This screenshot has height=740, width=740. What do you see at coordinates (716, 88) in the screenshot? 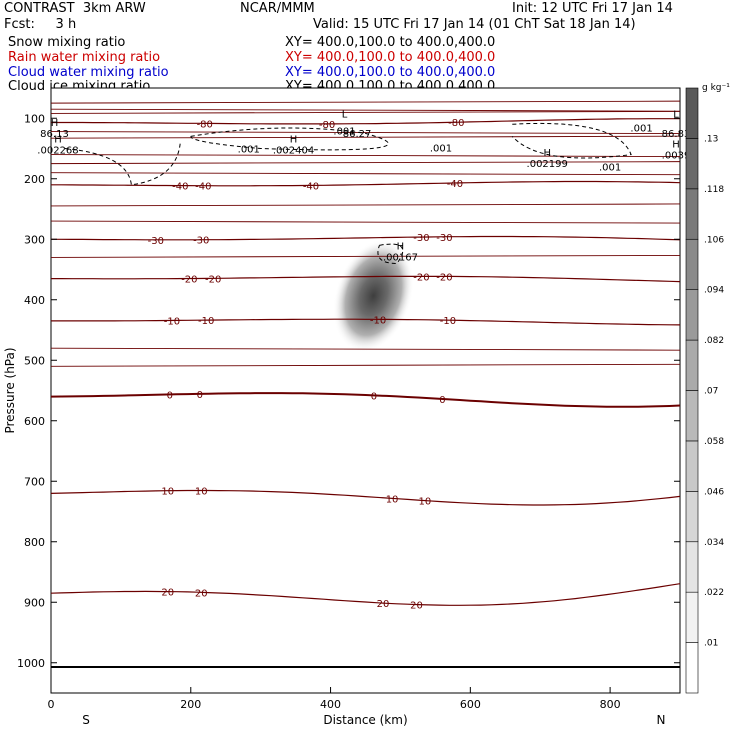
I see `colorbar-unit: g kg⁻¹` at bounding box center [716, 88].